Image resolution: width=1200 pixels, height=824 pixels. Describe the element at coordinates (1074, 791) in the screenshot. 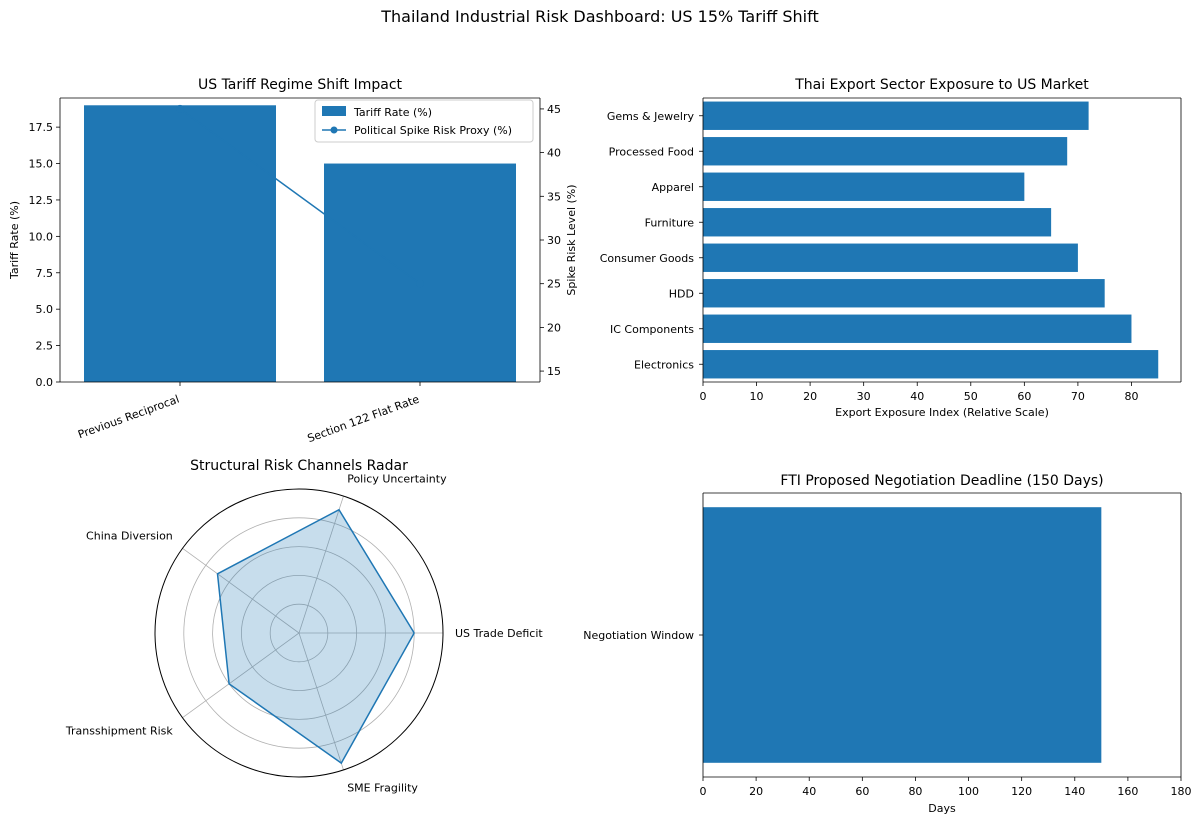

I see `x-tick-label: 140` at that location.